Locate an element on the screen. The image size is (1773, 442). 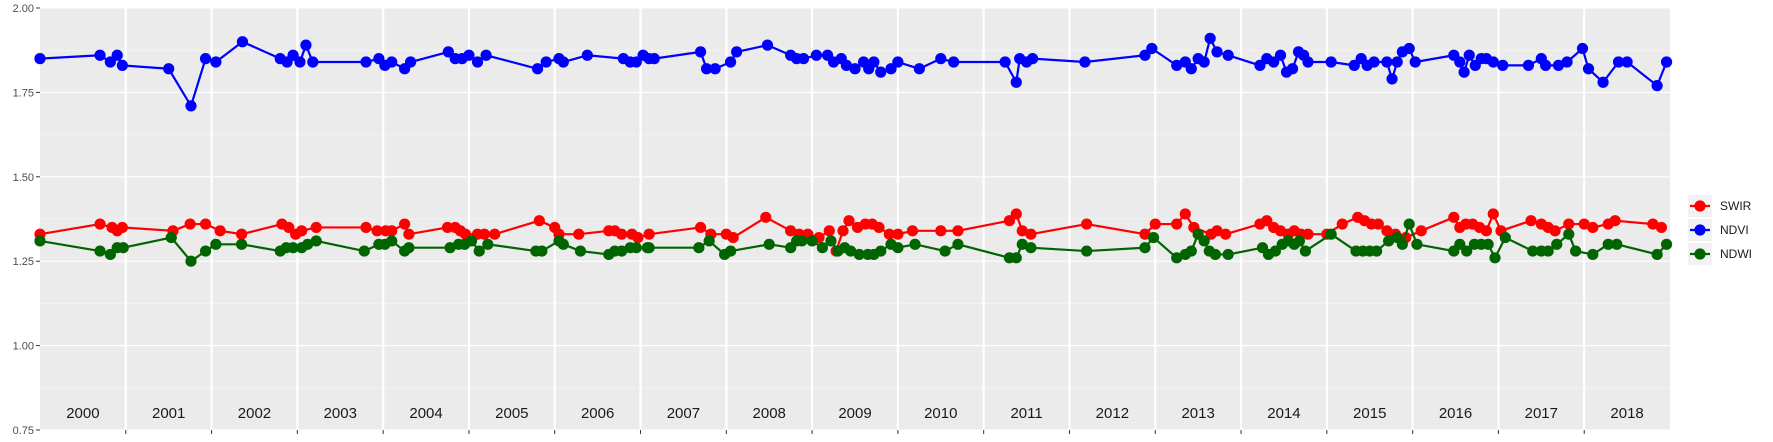
year-label: 2014 is located at coordinates (1283, 413).